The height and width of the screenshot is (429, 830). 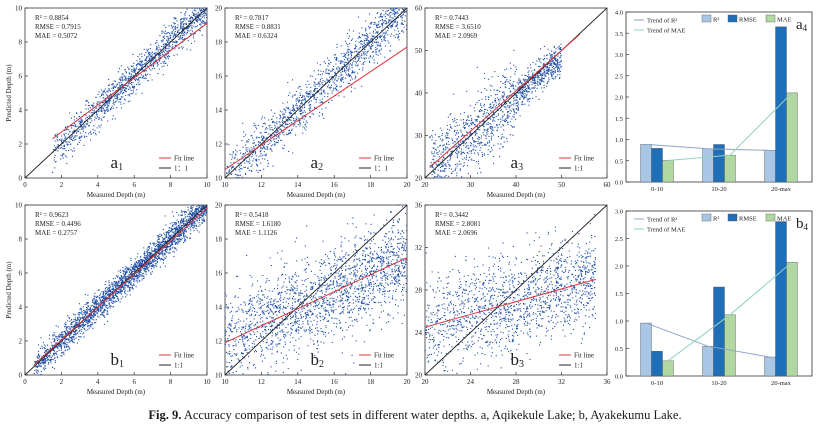 What do you see at coordinates (52, 18) in the screenshot?
I see `stats-label: R² = 0.8854` at bounding box center [52, 18].